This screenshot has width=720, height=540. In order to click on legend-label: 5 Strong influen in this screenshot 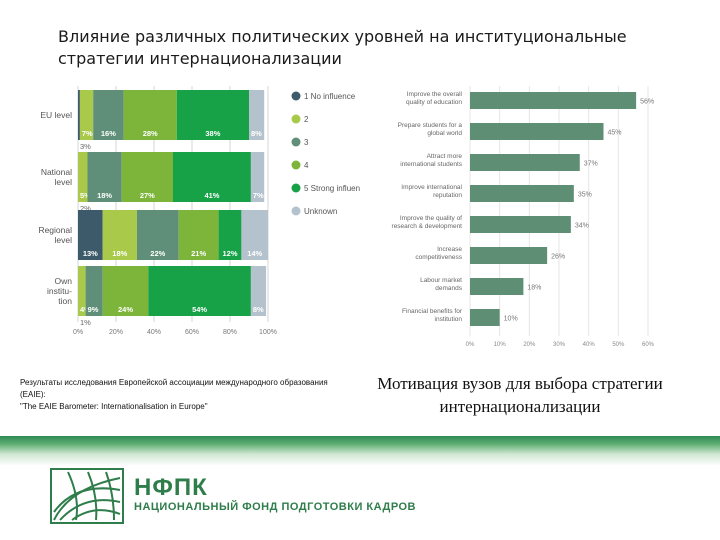, I will do `click(332, 188)`.